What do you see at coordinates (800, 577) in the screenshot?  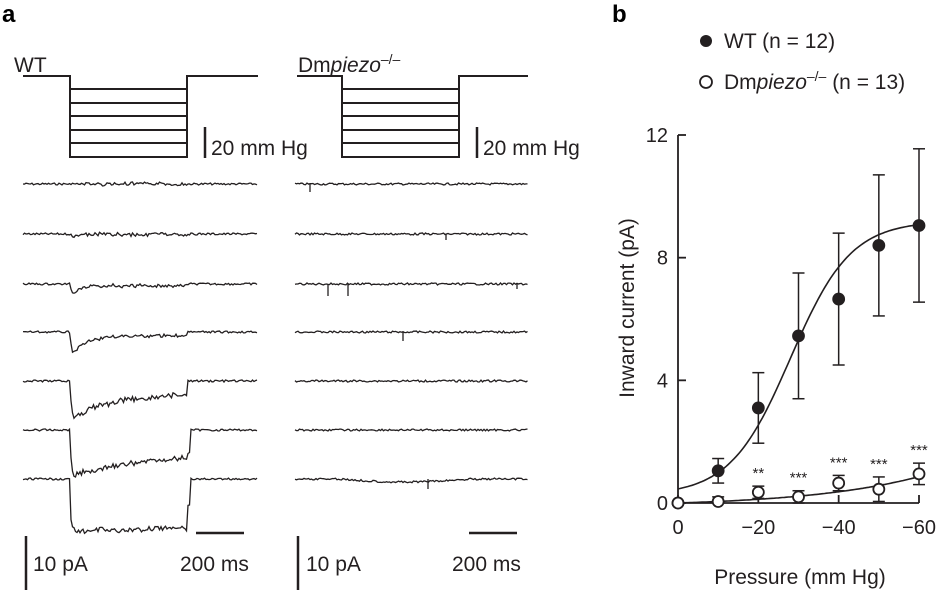 I see `x-axis-label: Pressure (mm Hg)` at bounding box center [800, 577].